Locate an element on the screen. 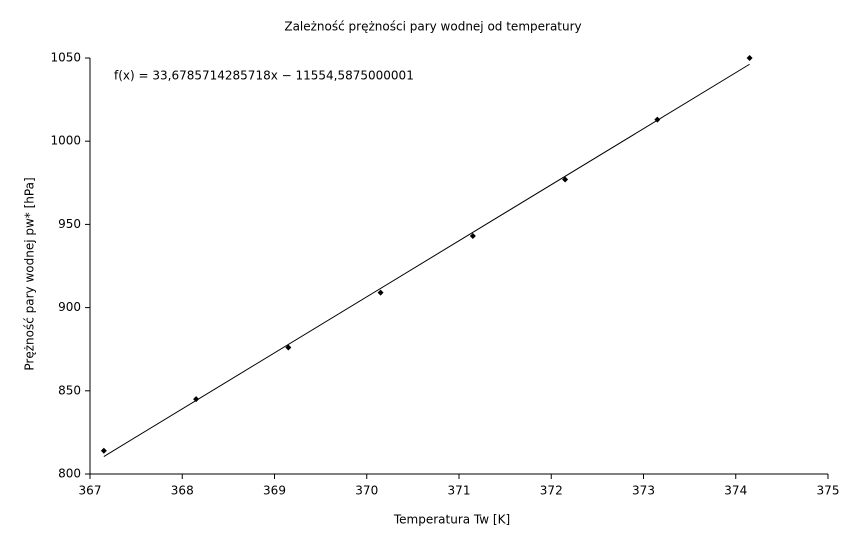 The width and height of the screenshot is (866, 548). y-tick-label: 950 is located at coordinates (69, 224).